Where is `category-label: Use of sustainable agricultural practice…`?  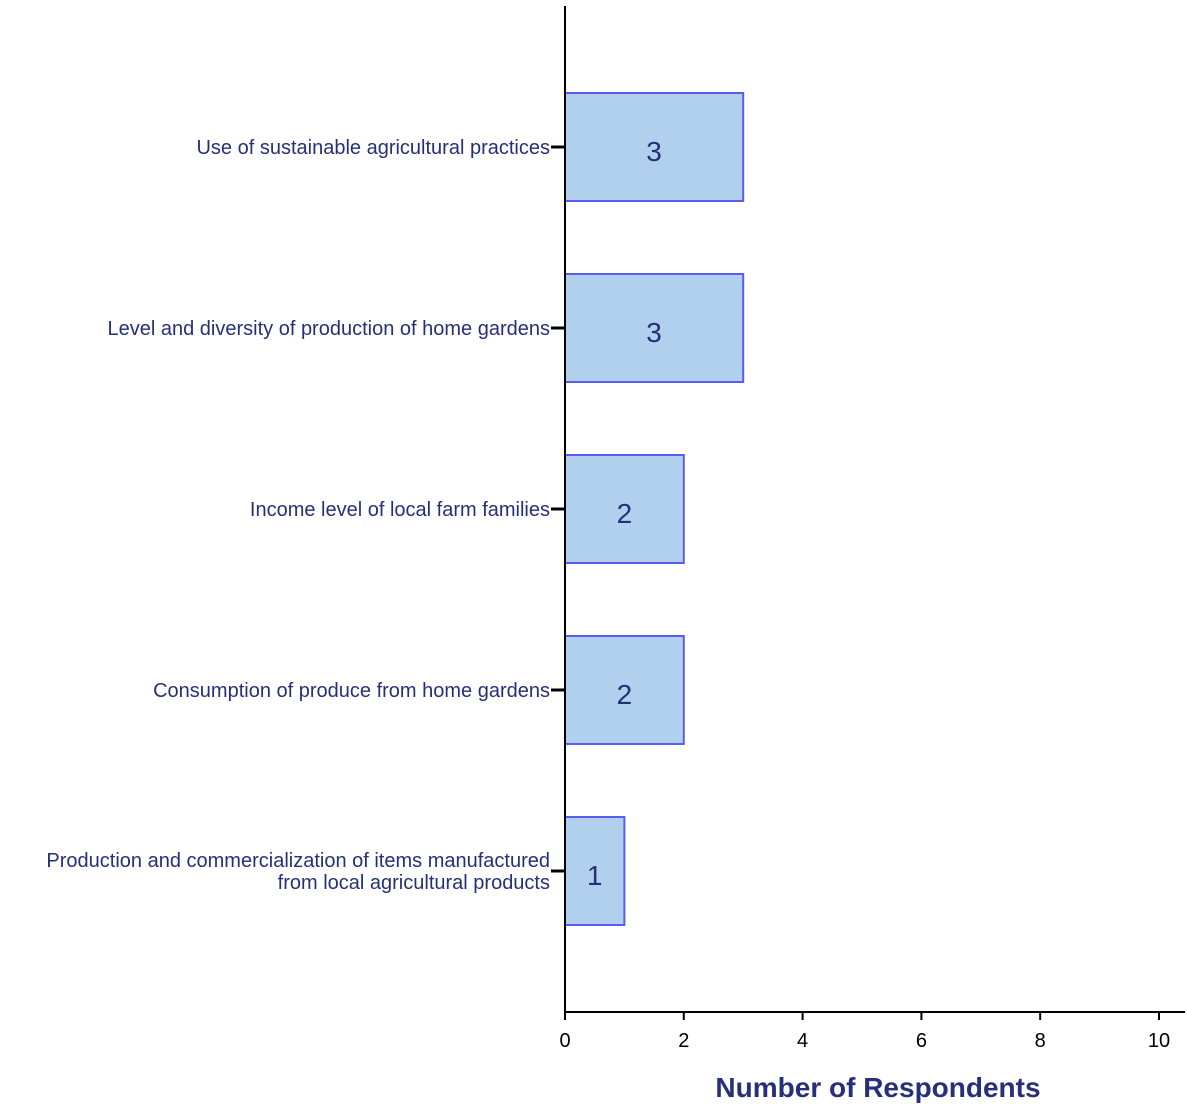
category-label: Use of sustainable agricultural practice… is located at coordinates (373, 148).